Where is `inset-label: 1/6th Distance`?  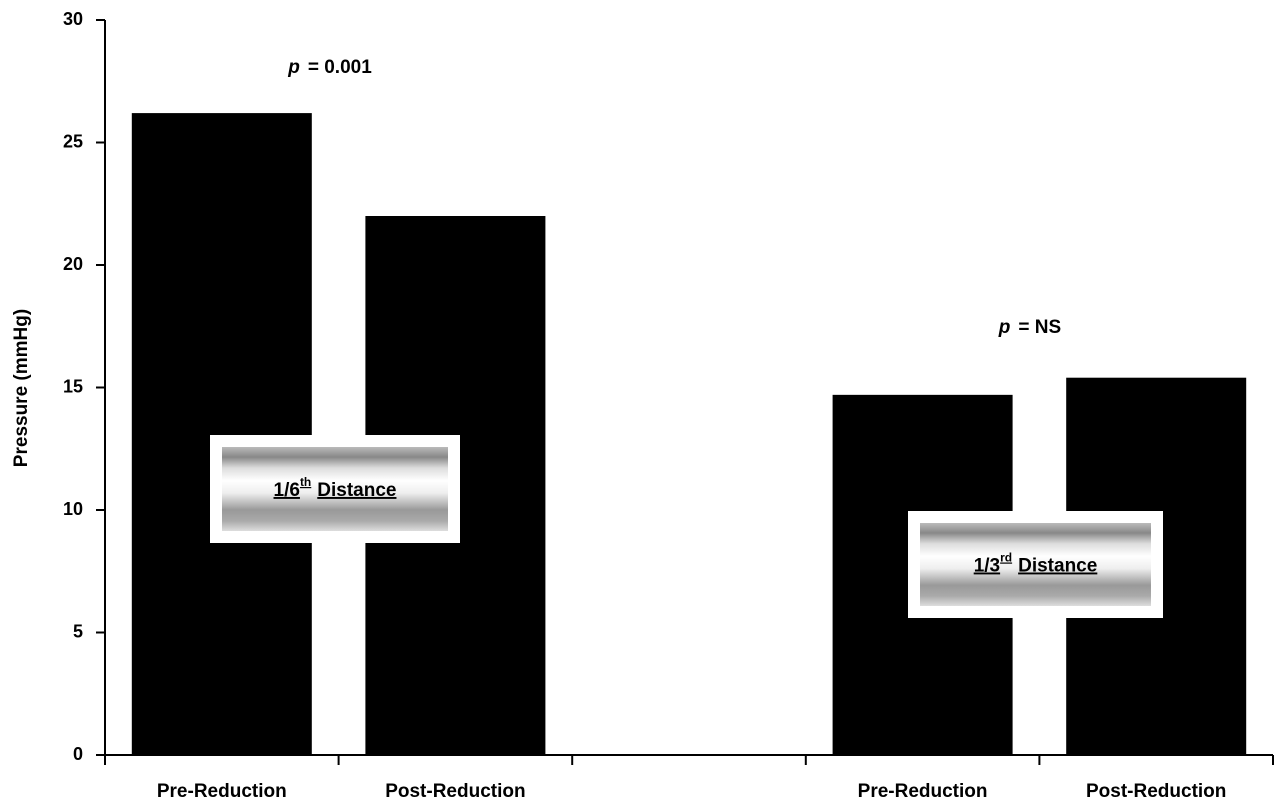 inset-label: 1/6th Distance is located at coordinates (335, 488).